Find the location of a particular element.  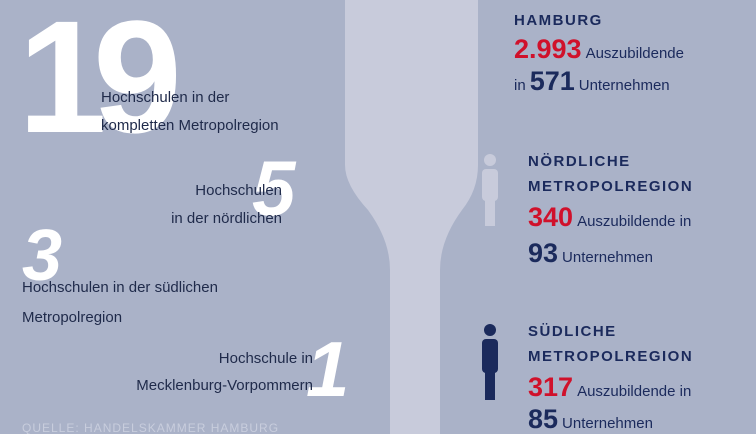

uni-text: Mecklenburg-Vorpommern is located at coordinates (224, 385).